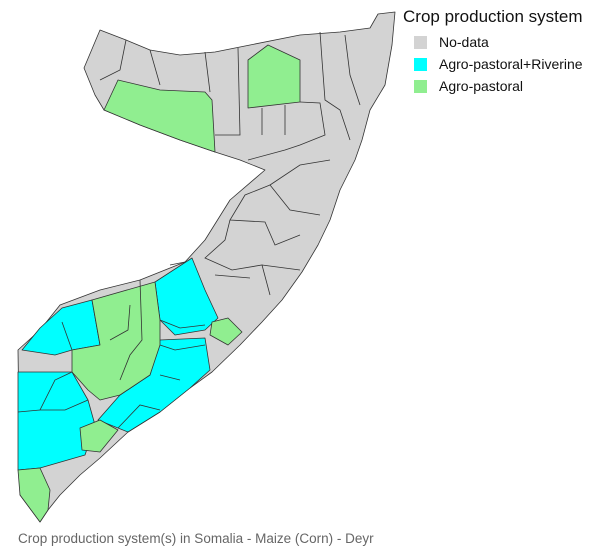  I want to click on legend-swatch-agro-pastoral-riverine, so click(420, 64).